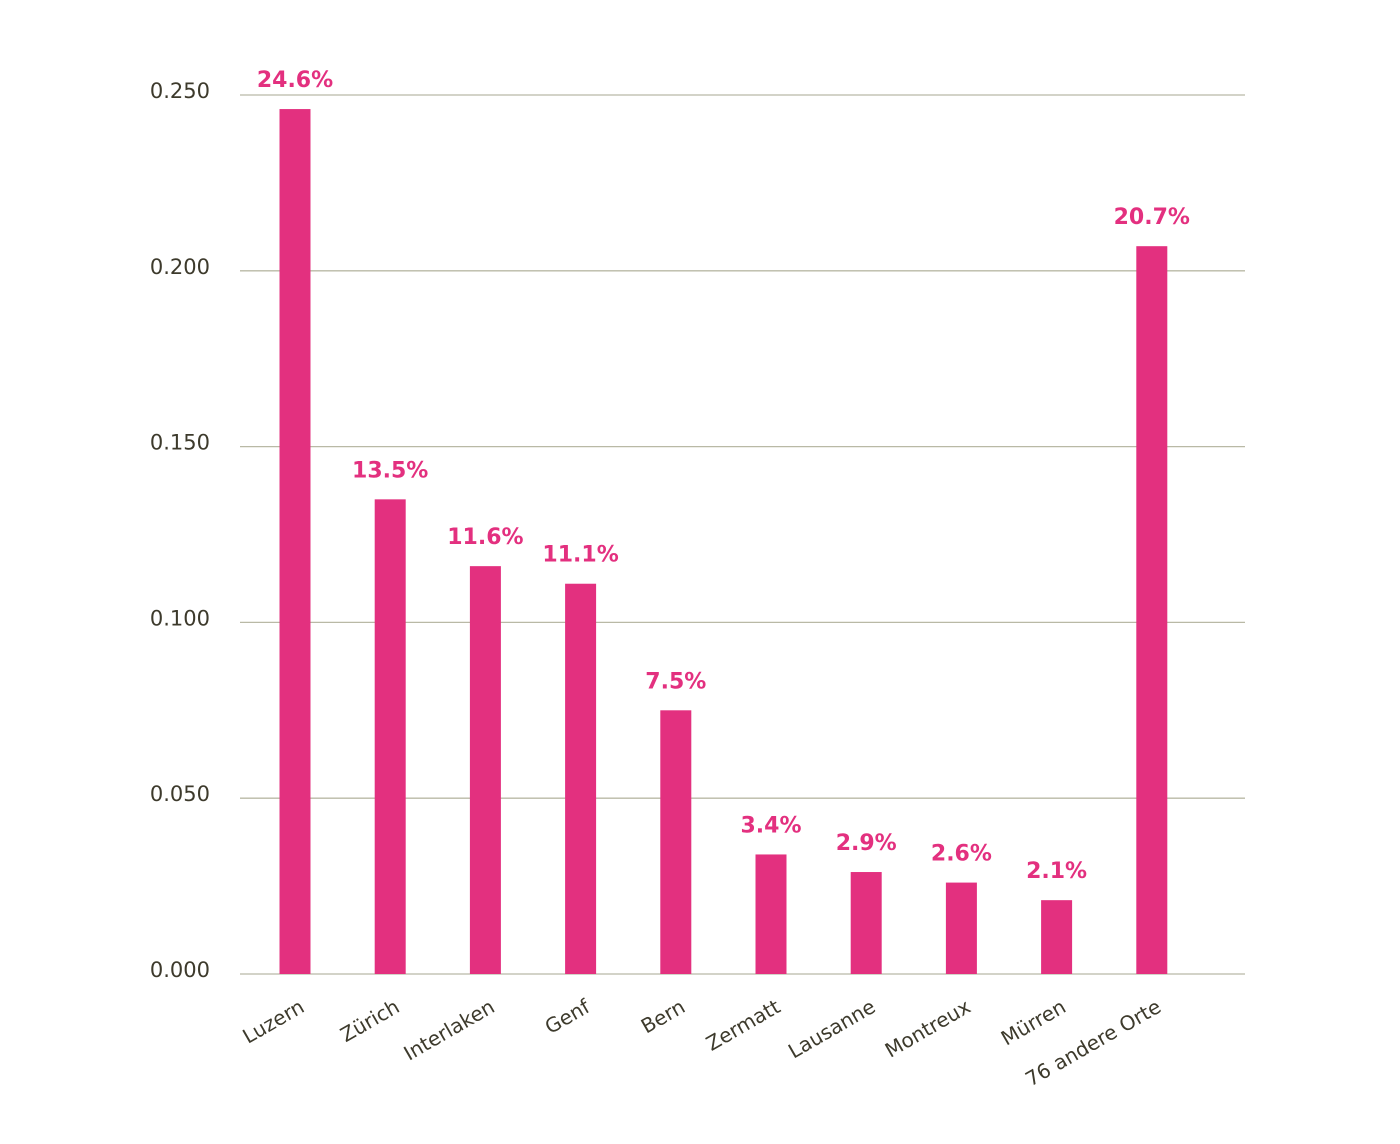  I want to click on value-label: 2.6%, so click(961, 854).